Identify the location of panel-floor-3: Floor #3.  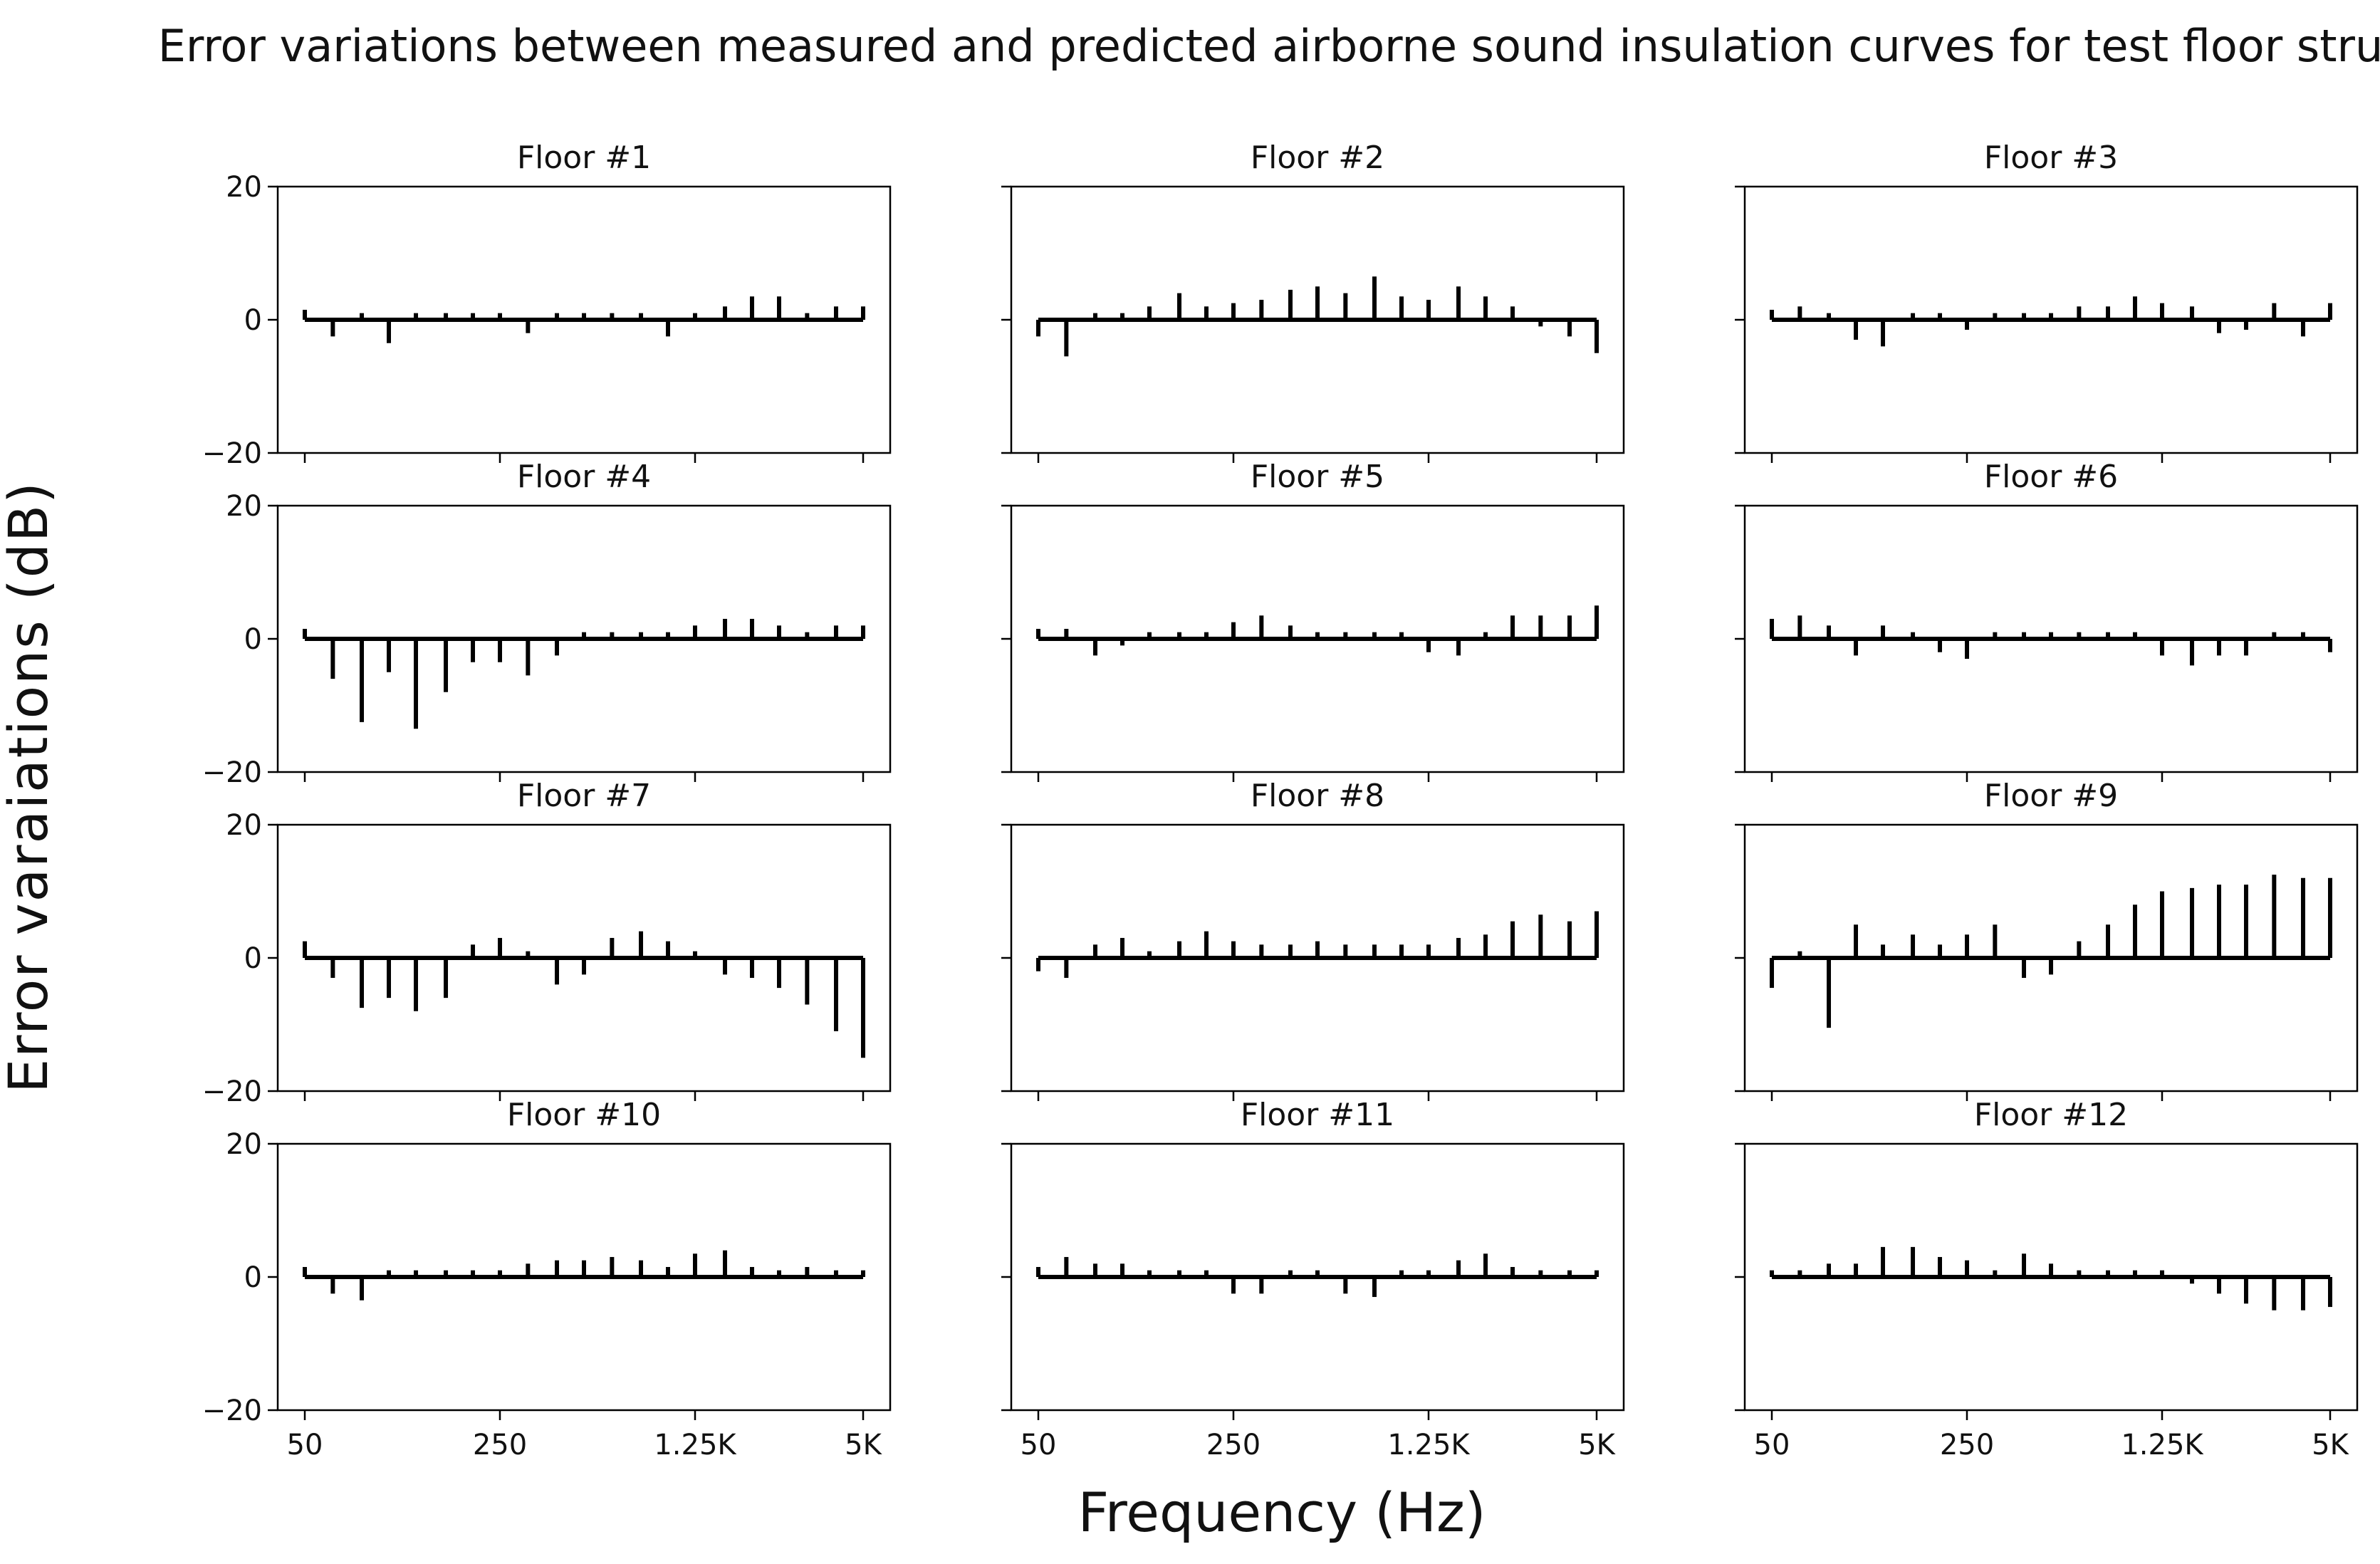
(2047, 302).